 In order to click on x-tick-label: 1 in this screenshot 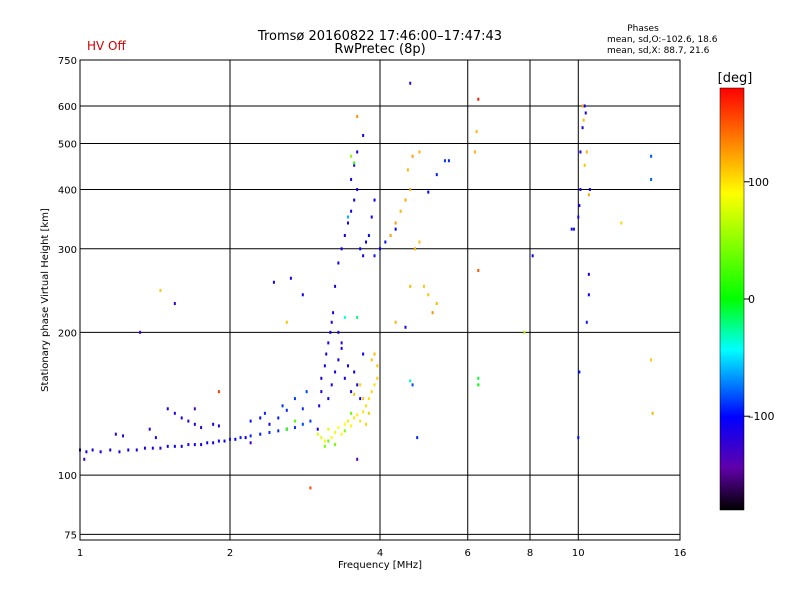, I will do `click(80, 553)`.